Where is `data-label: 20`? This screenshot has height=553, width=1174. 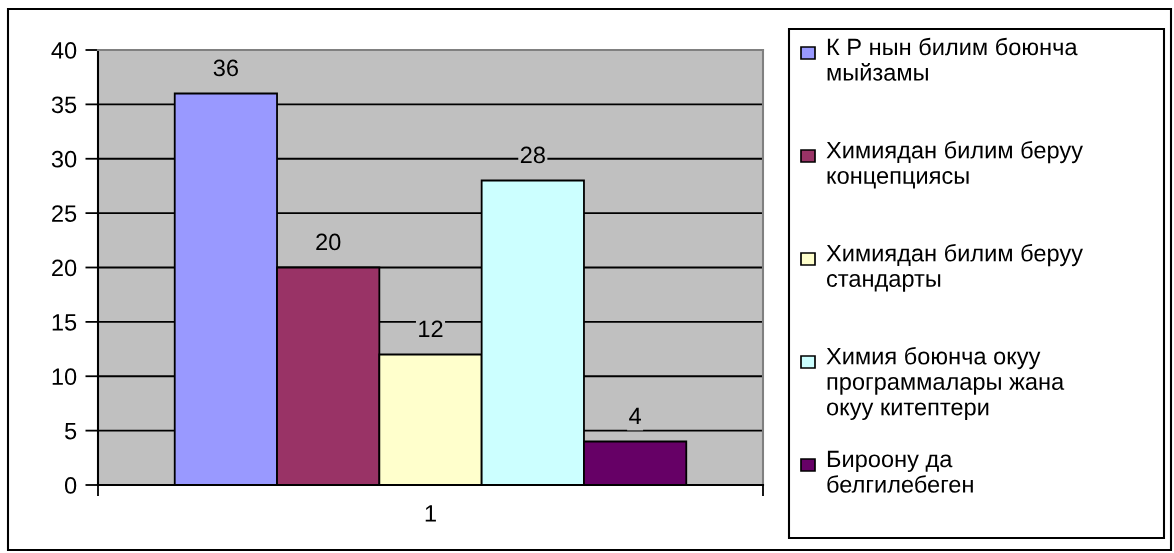 data-label: 20 is located at coordinates (328, 242).